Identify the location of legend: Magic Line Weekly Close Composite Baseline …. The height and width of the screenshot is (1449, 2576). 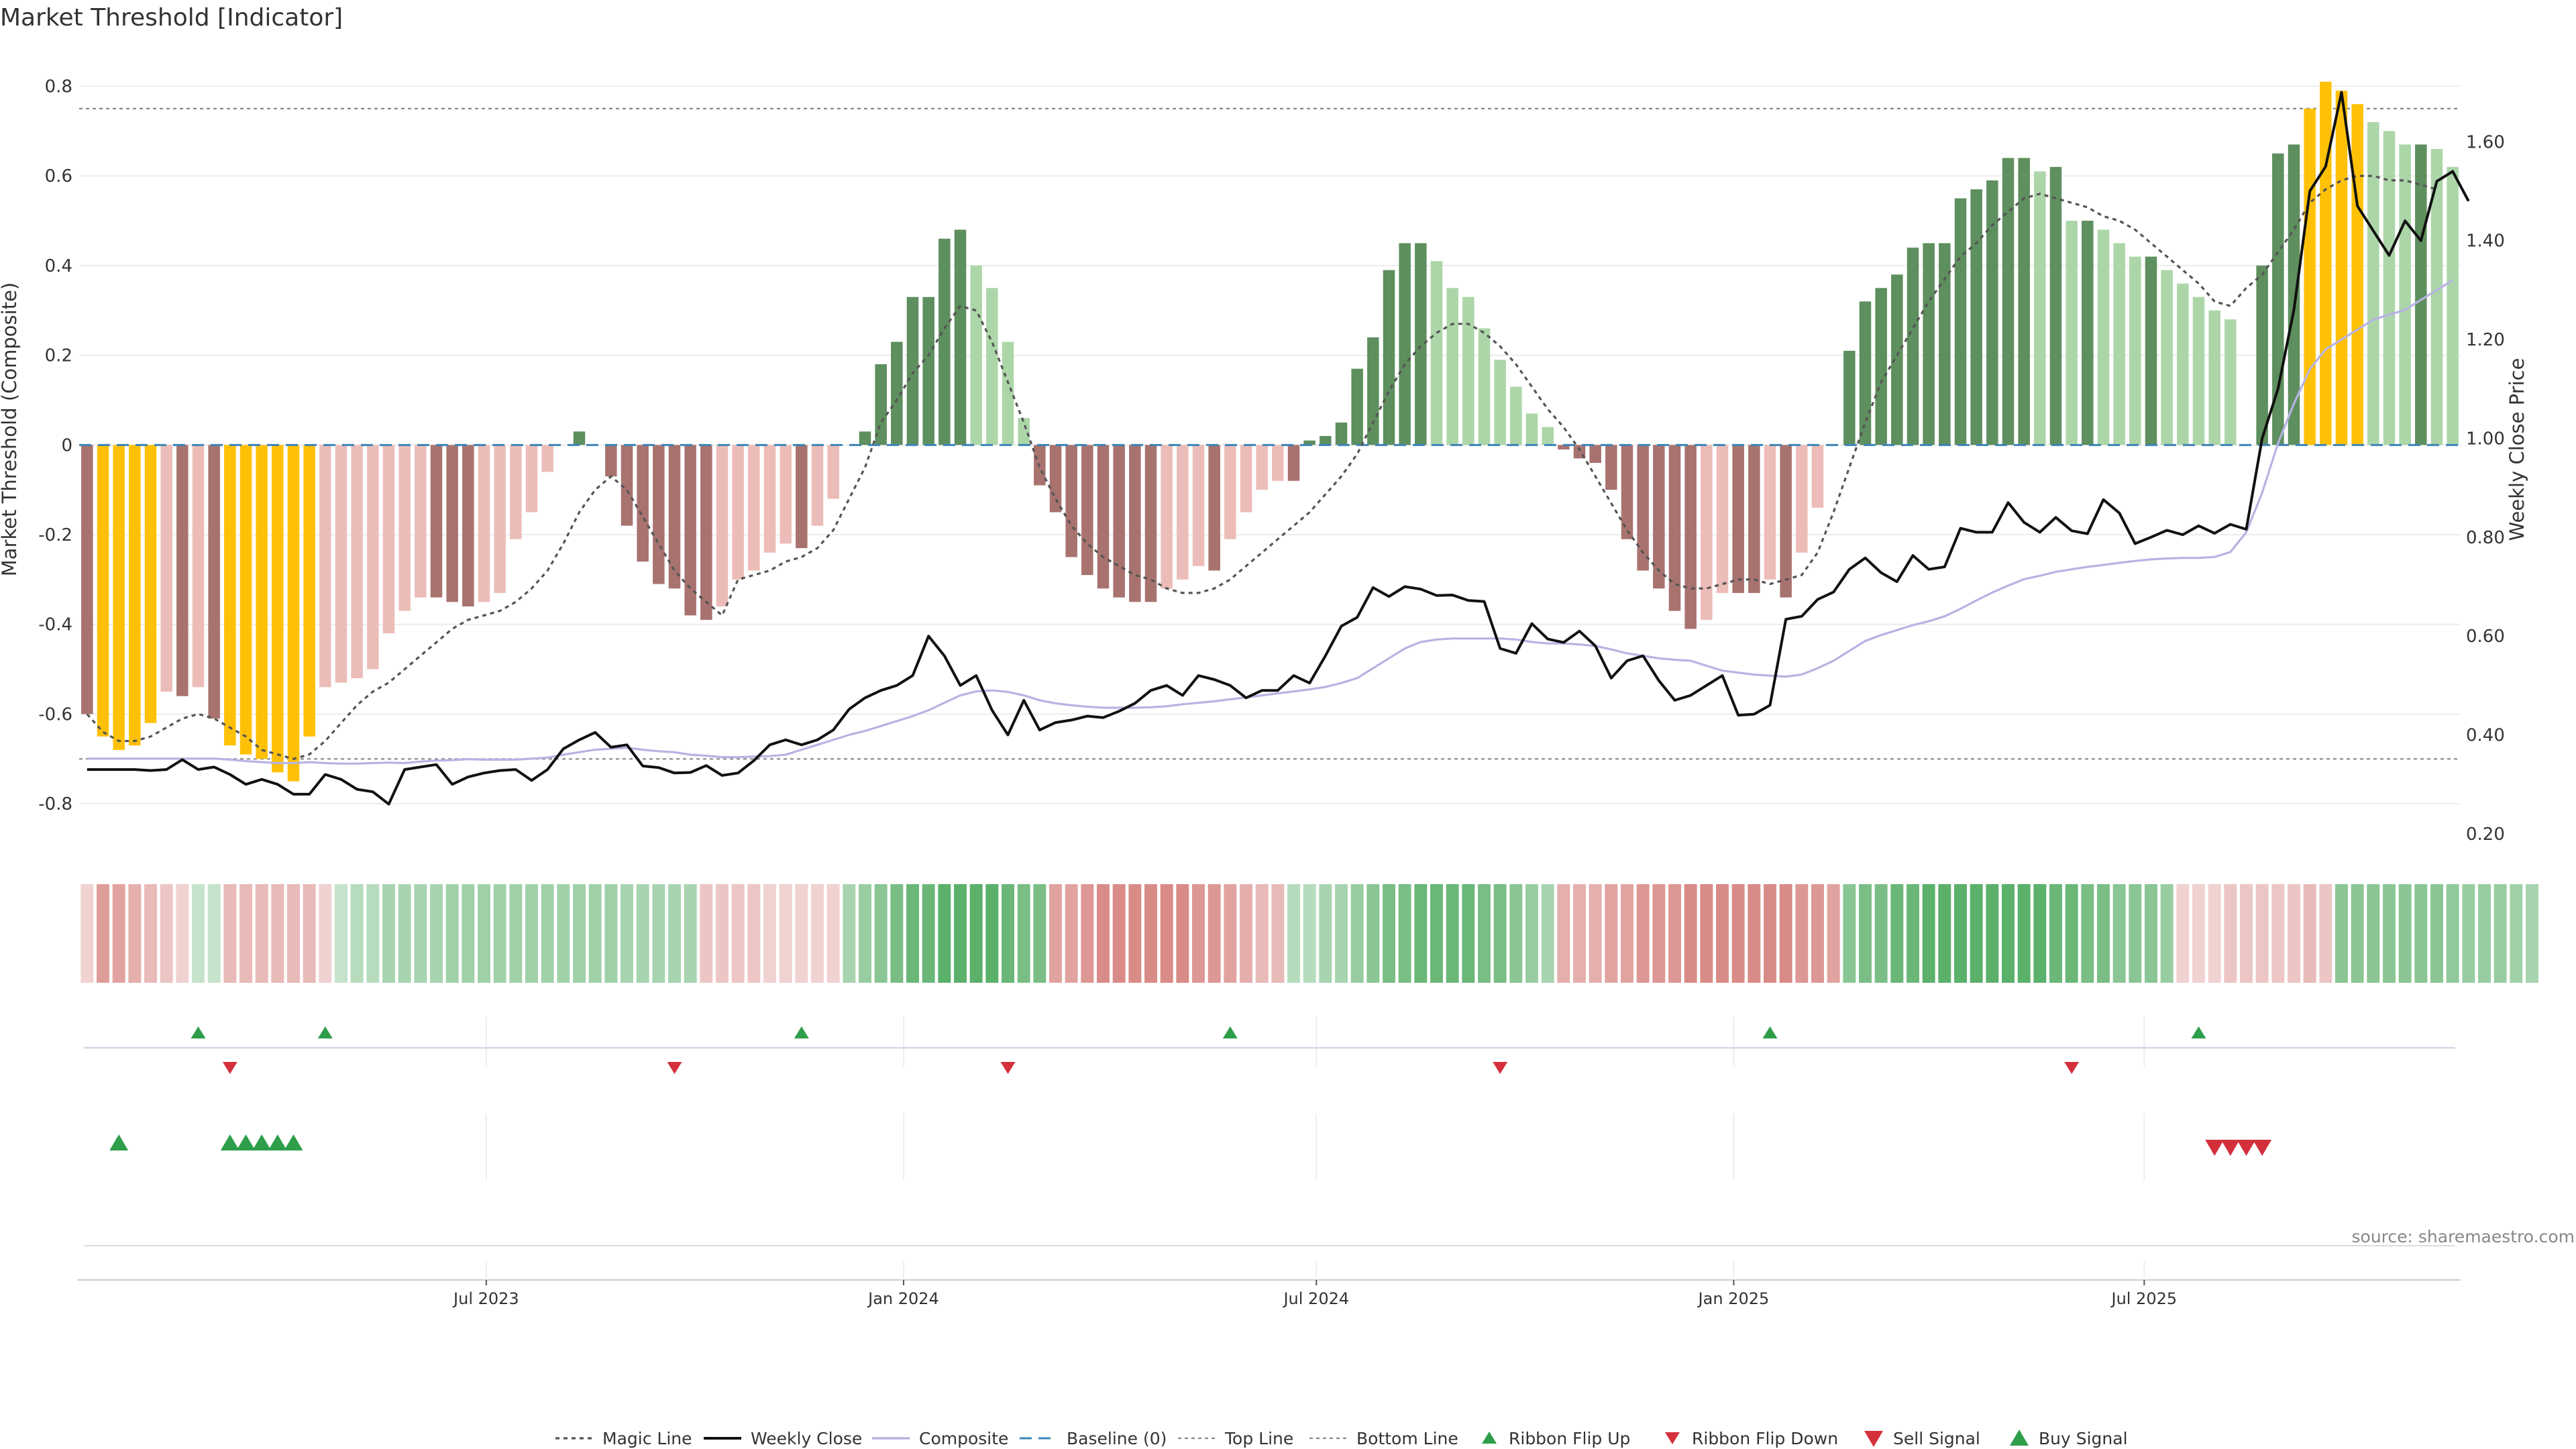
(1341, 1438).